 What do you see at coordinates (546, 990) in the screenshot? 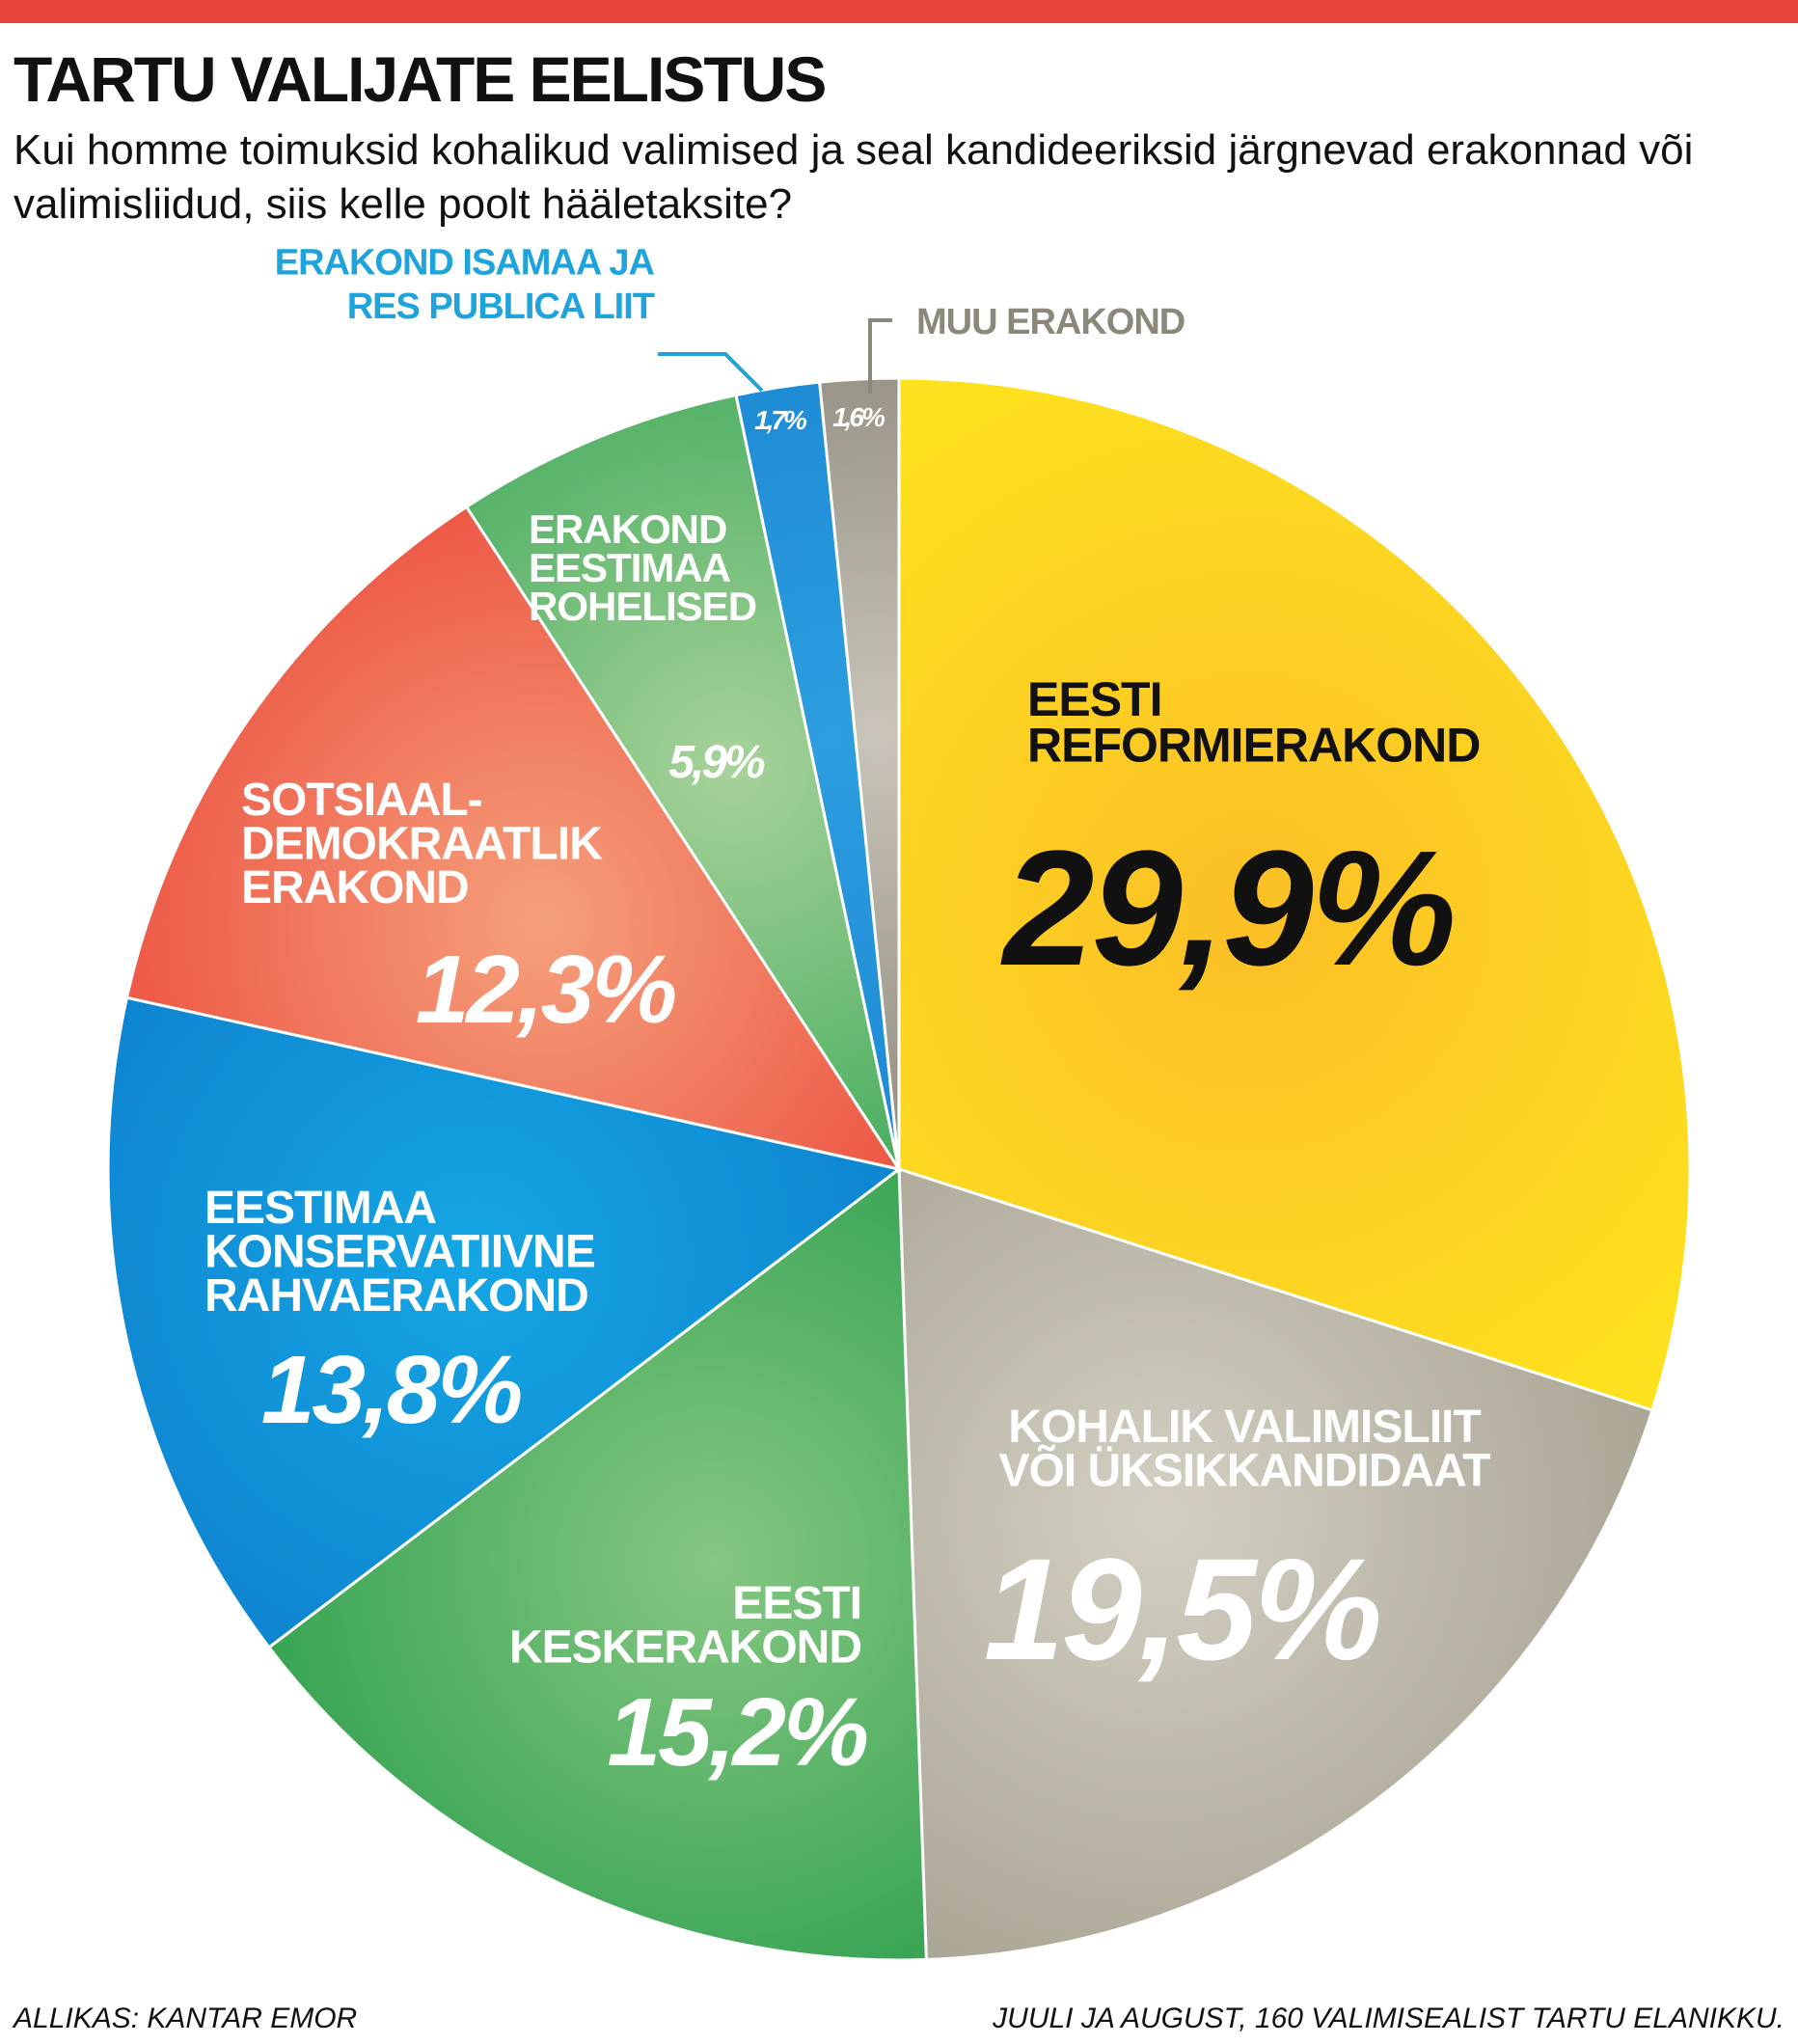
I see `value-label-sde: 12,3%` at bounding box center [546, 990].